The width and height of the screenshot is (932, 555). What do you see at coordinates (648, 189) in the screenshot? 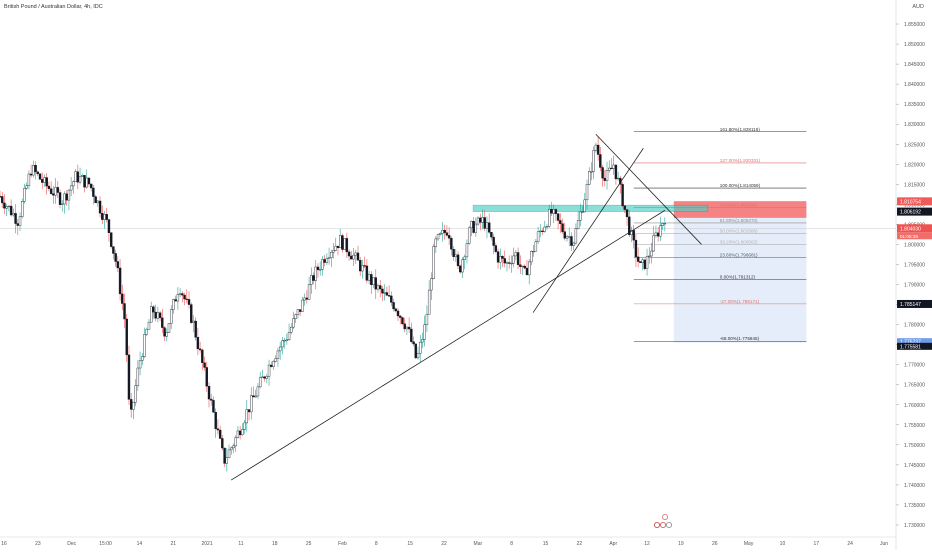
I see `falling-trendline` at bounding box center [648, 189].